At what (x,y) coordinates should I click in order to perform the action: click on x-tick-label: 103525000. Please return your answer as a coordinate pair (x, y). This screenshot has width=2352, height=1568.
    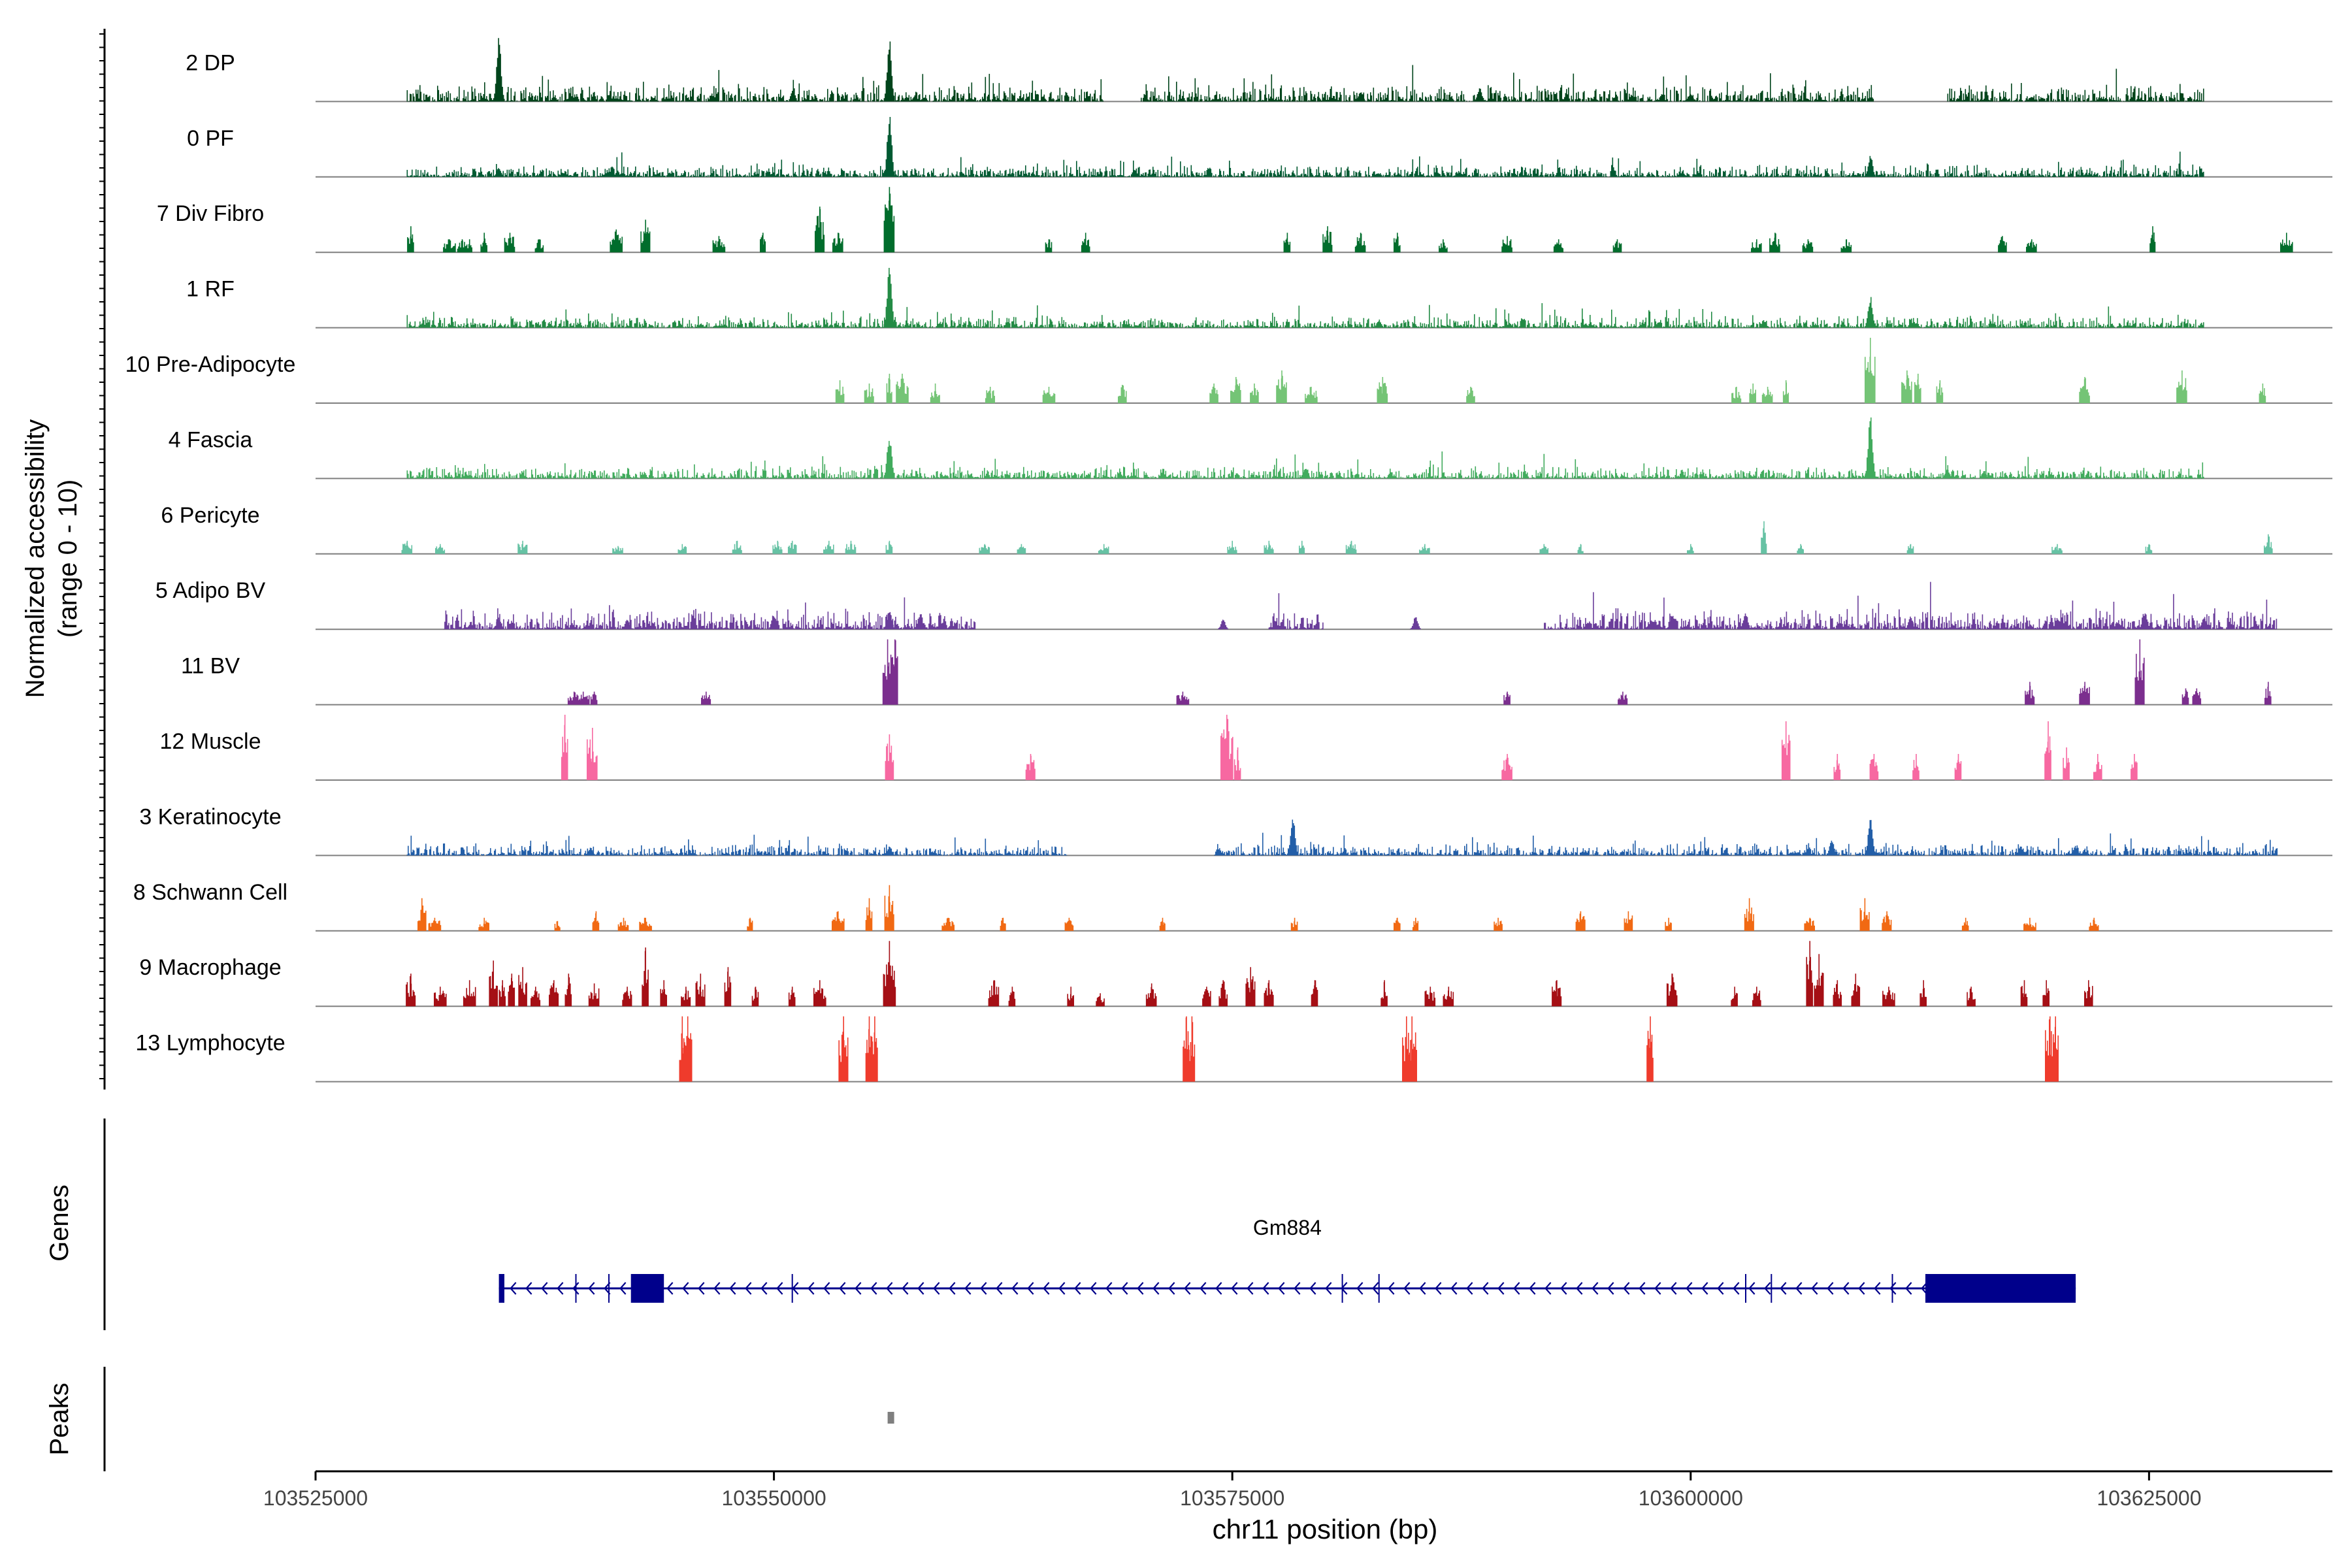
    Looking at the image, I should click on (315, 1498).